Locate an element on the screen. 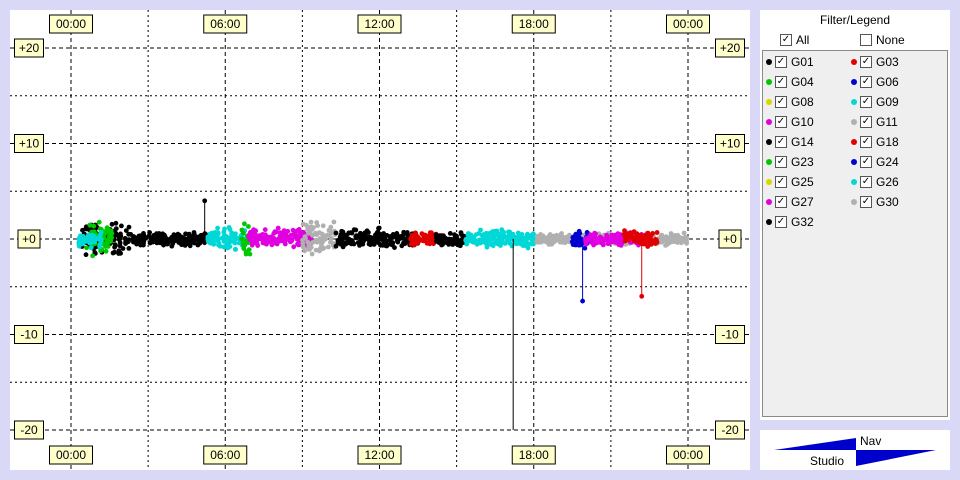 This screenshot has width=960, height=480. logo-left-wedge is located at coordinates (815, 444).